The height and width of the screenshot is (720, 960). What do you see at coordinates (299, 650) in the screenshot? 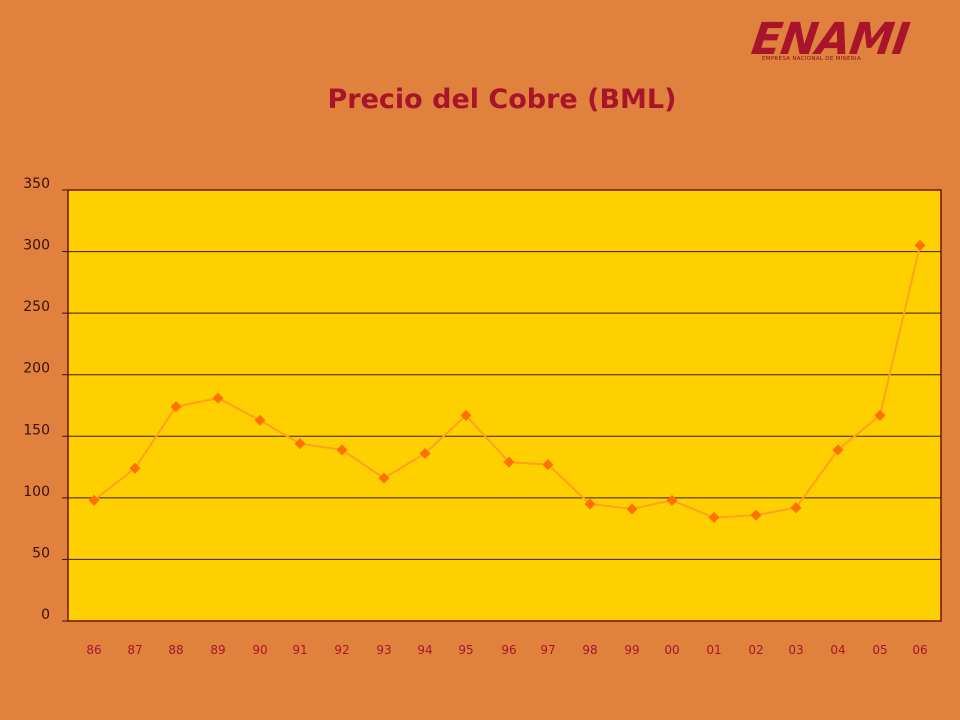
I see `x-tick-label: 91` at bounding box center [299, 650].